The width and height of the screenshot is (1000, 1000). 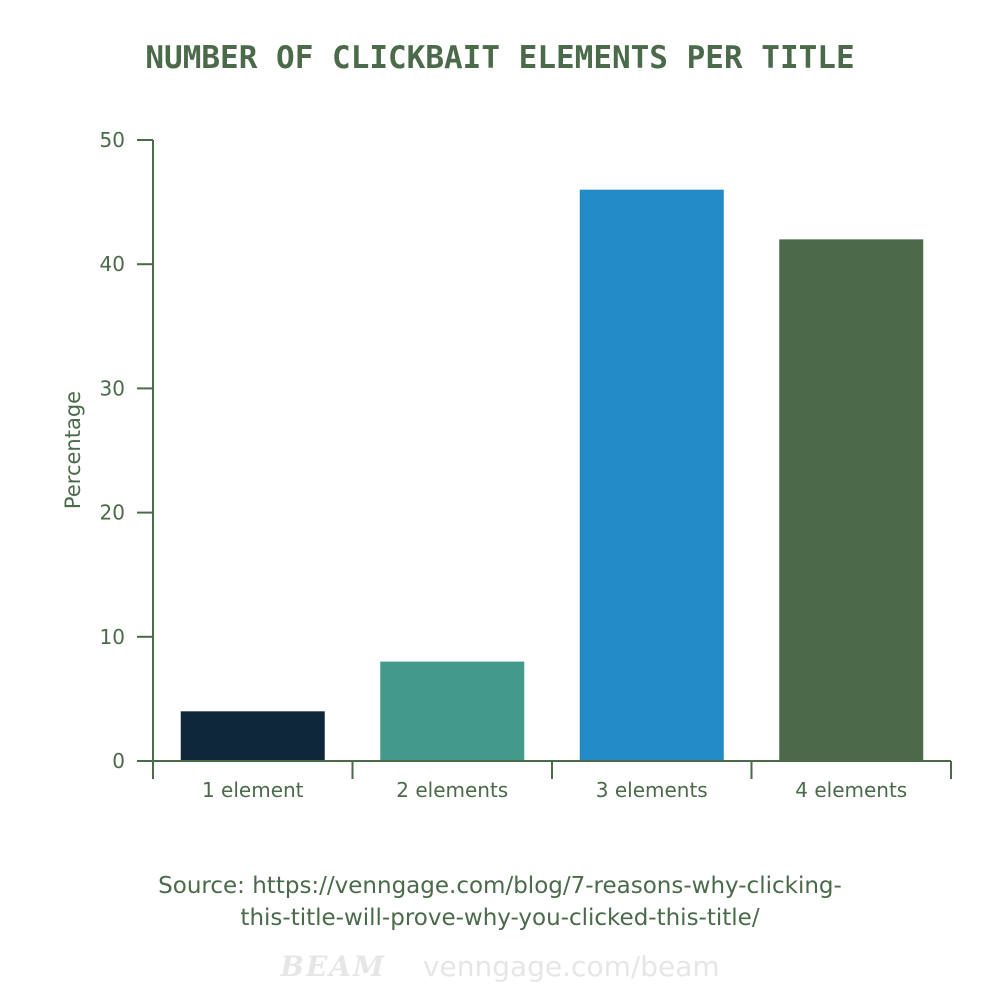 I want to click on y-tick-label-10: 10, so click(x=112, y=637).